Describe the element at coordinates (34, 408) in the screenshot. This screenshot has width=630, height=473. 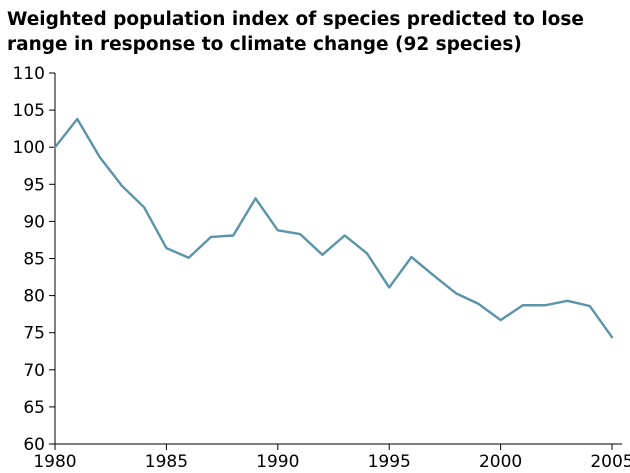
I see `y-tick-label: 65` at that location.